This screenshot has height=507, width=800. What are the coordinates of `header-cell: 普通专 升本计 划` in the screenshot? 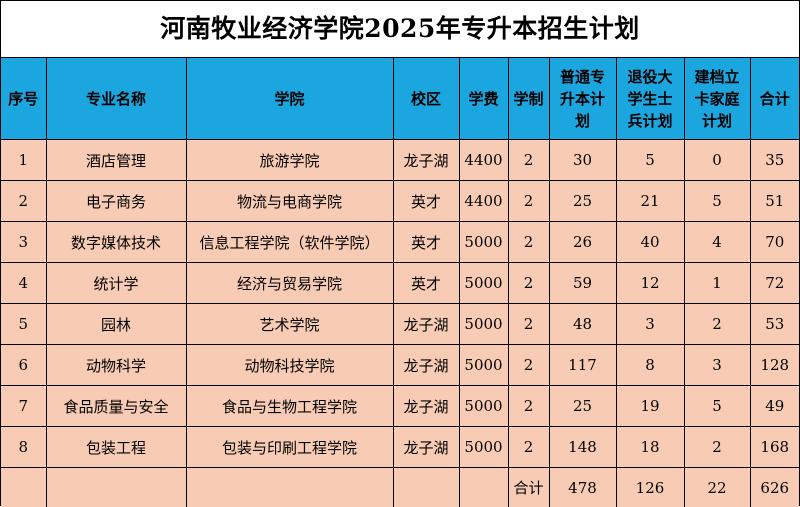 It's located at (582, 99).